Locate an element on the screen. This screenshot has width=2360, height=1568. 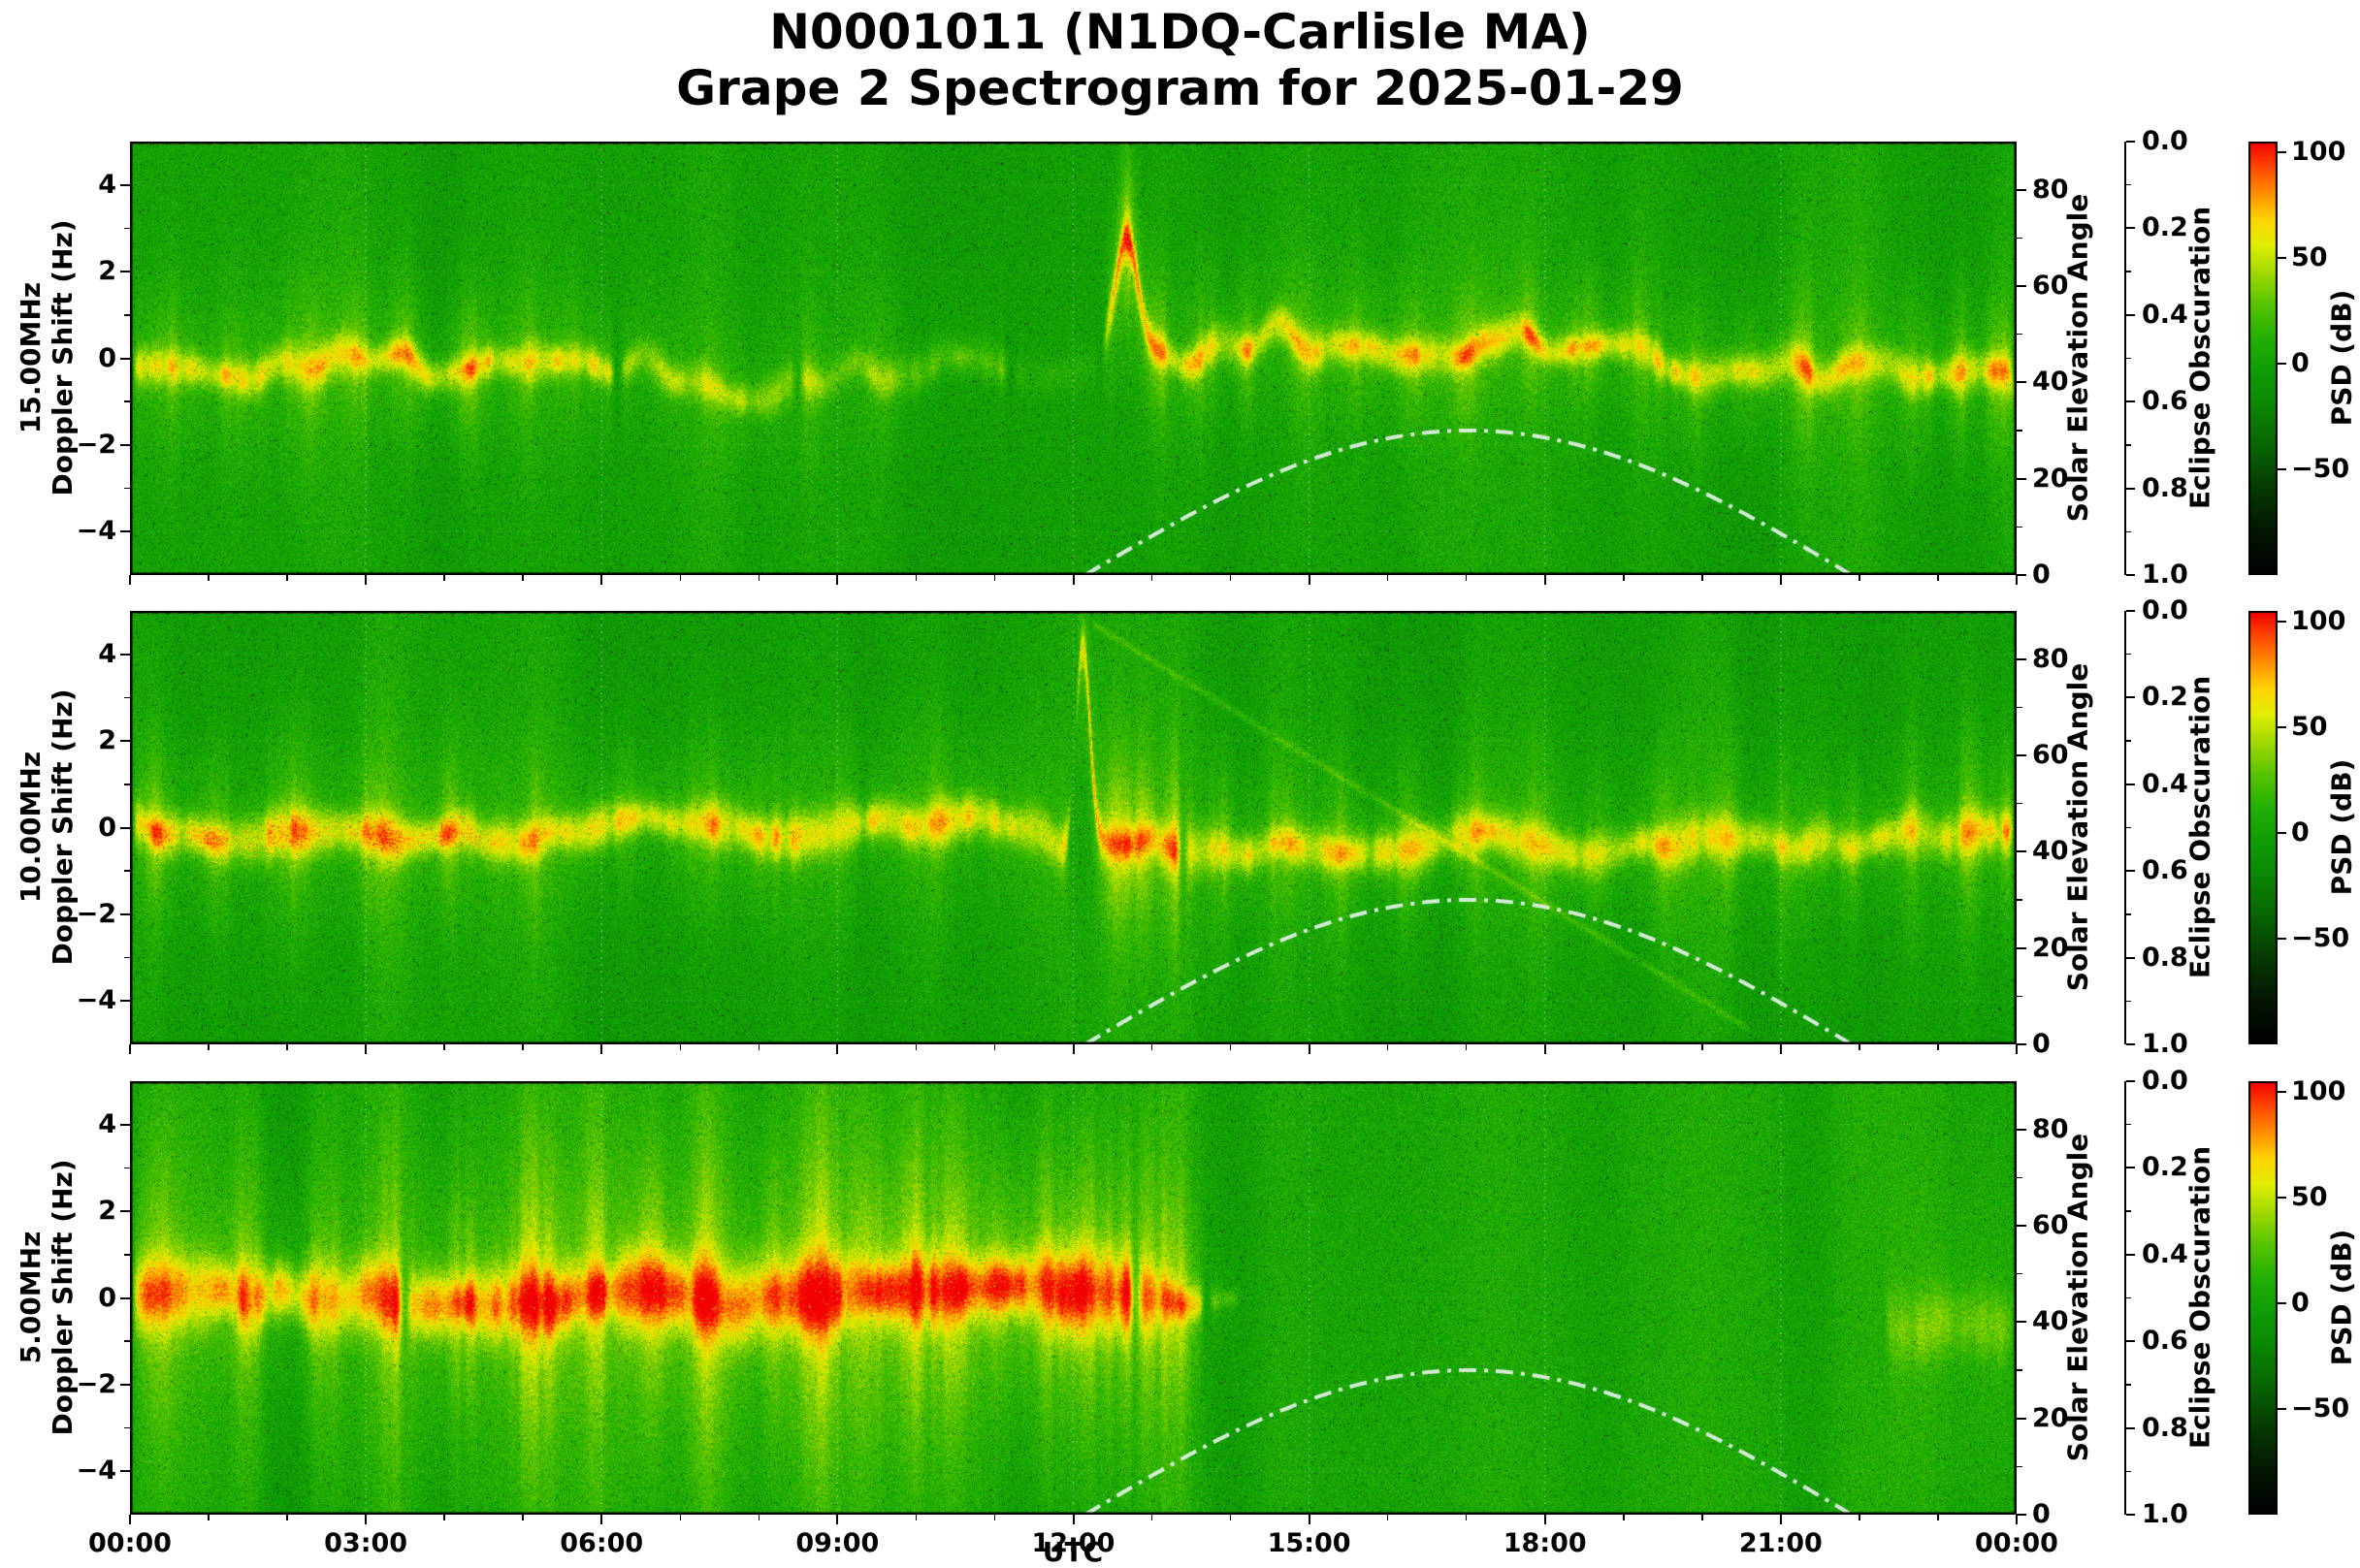
x-tick-label: 03:00 is located at coordinates (366, 1543).